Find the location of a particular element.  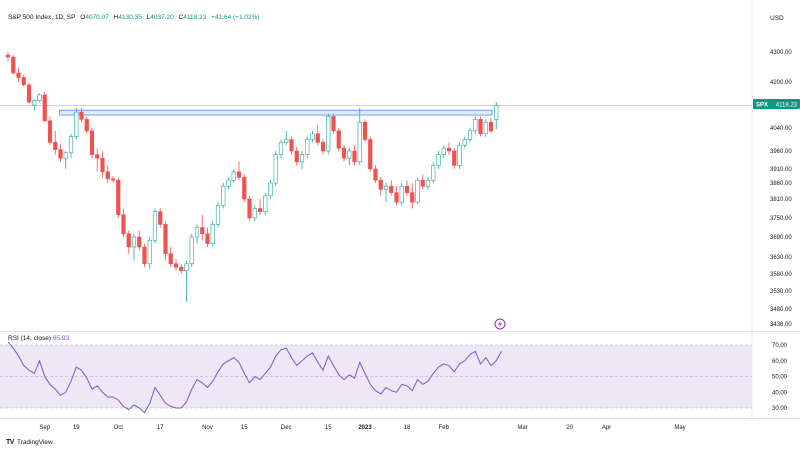

rsi-title: RSI (14, close) is located at coordinates (29, 338).